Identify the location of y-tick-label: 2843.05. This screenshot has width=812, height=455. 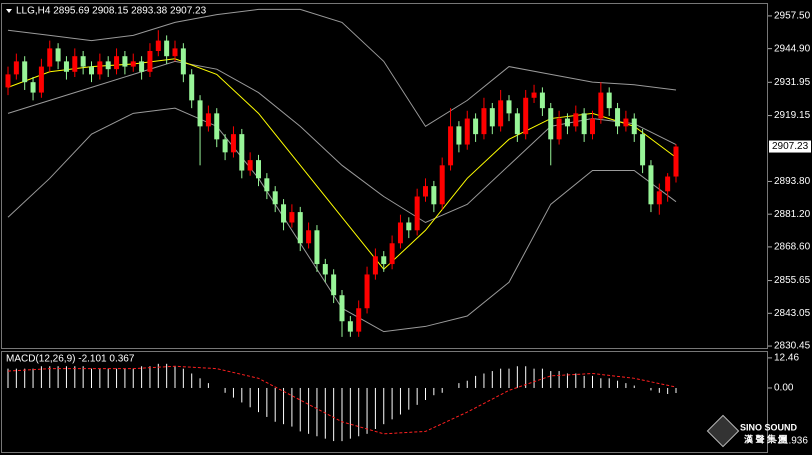
(792, 313).